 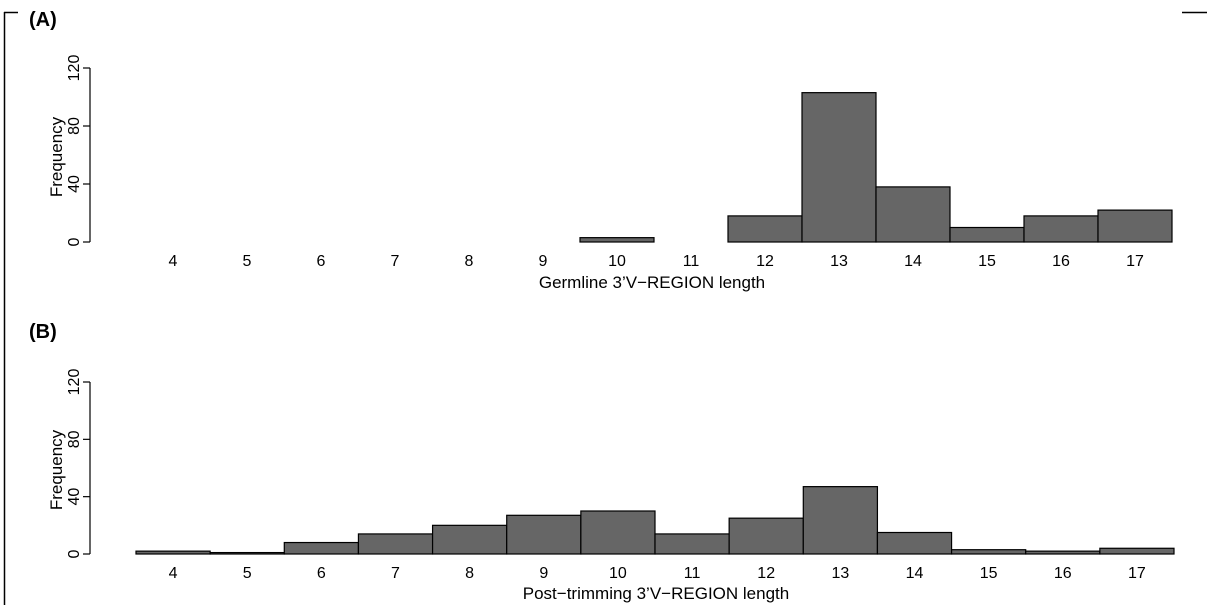 What do you see at coordinates (652, 282) in the screenshot?
I see `x-axis-title: Germline 3’V−REGION length` at bounding box center [652, 282].